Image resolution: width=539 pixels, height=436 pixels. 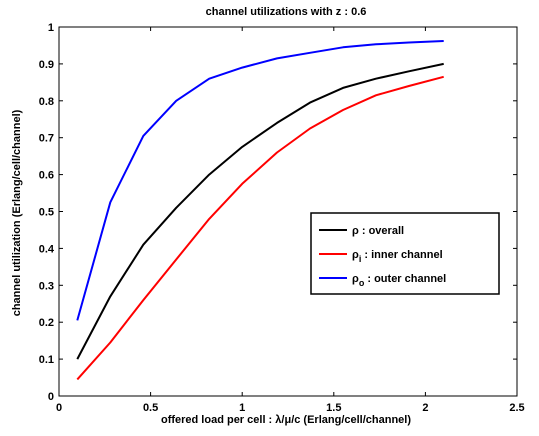 What do you see at coordinates (399, 280) in the screenshot?
I see `legend-entry: ρo : outer channel` at bounding box center [399, 280].